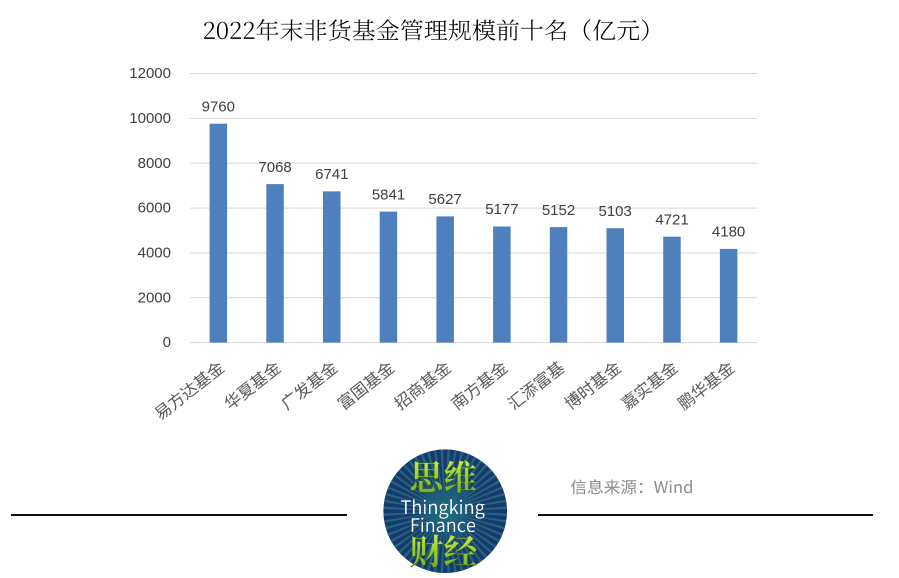  Describe the element at coordinates (728, 232) in the screenshot. I see `svg-text: 4180` at that location.